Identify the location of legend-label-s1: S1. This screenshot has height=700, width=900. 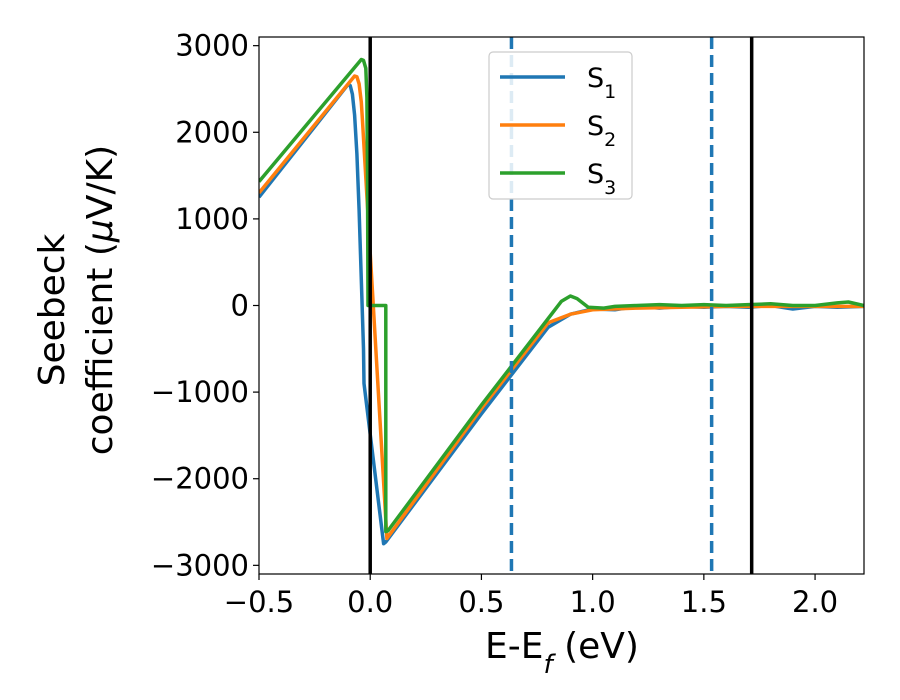
(601, 83).